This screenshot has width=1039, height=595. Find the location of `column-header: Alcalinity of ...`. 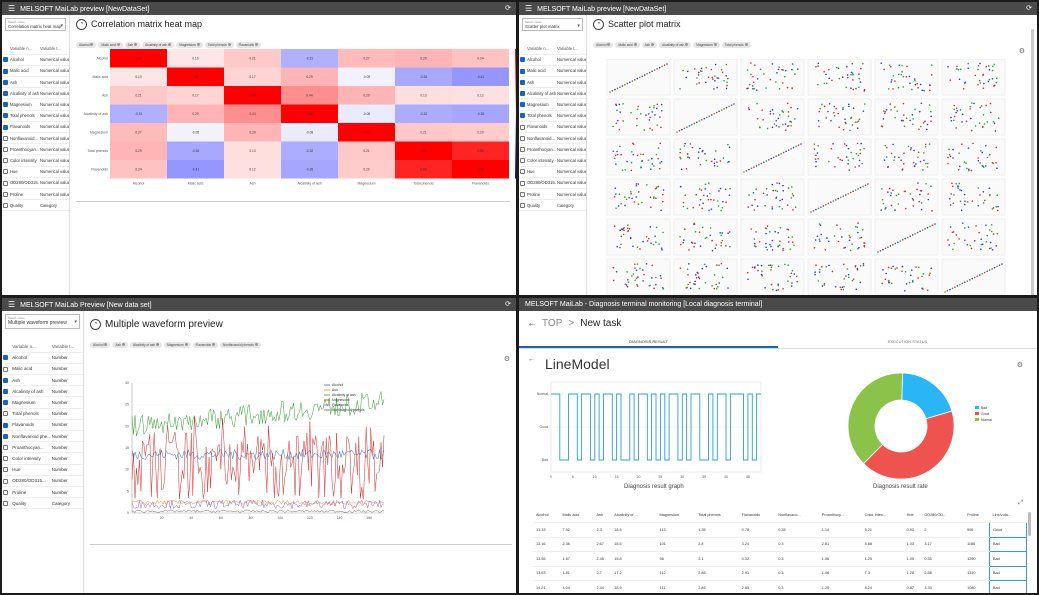

column-header: Alcalinity of ... is located at coordinates (634, 515).